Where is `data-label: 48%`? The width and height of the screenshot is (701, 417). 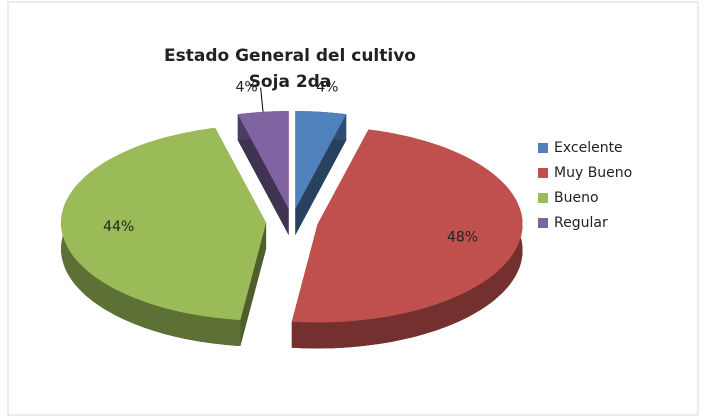 data-label: 48% is located at coordinates (462, 238).